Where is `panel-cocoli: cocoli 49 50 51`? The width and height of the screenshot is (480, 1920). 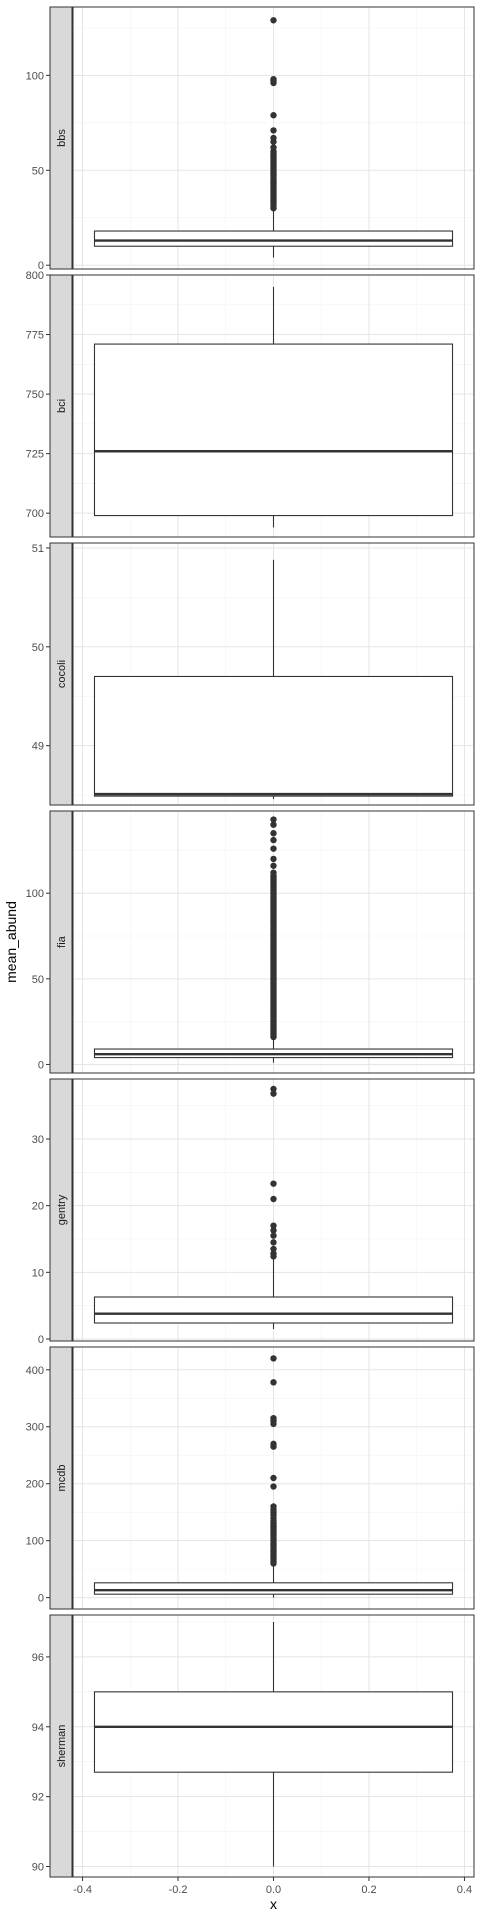
panel-cocoli: cocoli 49 50 51 is located at coordinates (253, 674).